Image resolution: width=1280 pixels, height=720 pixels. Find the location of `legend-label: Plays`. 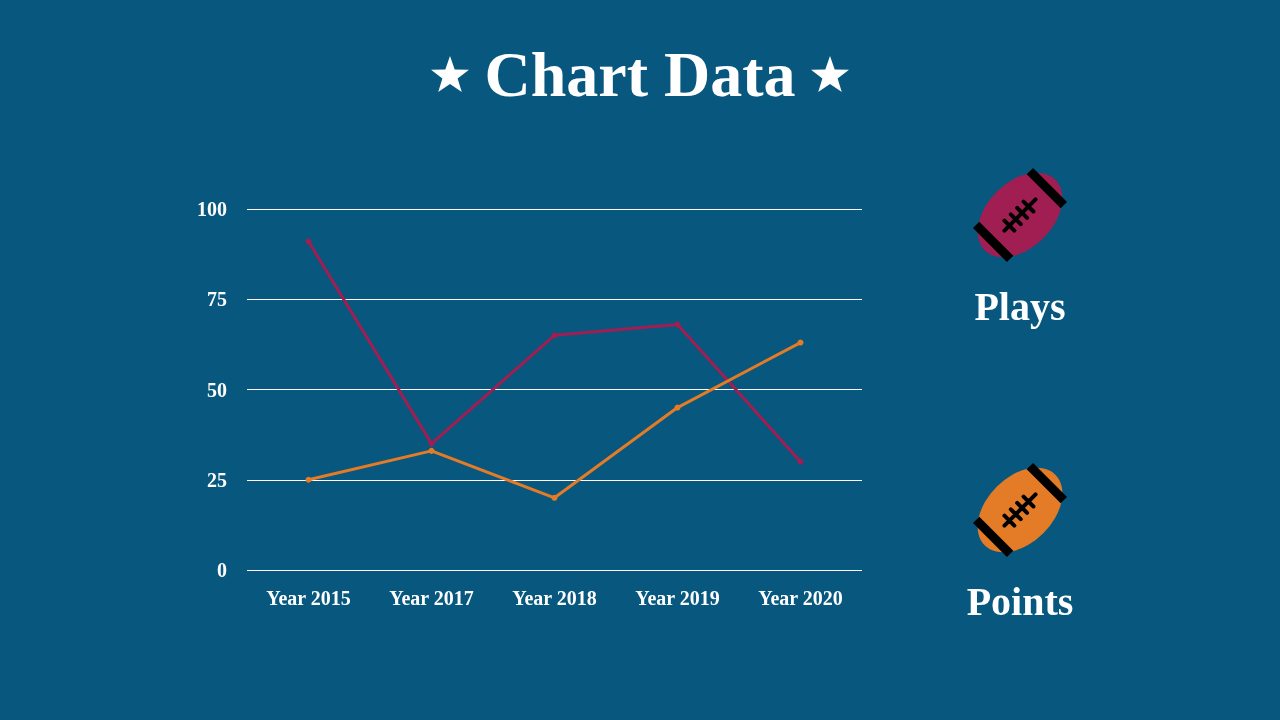

legend-label: Plays is located at coordinates (1020, 306).